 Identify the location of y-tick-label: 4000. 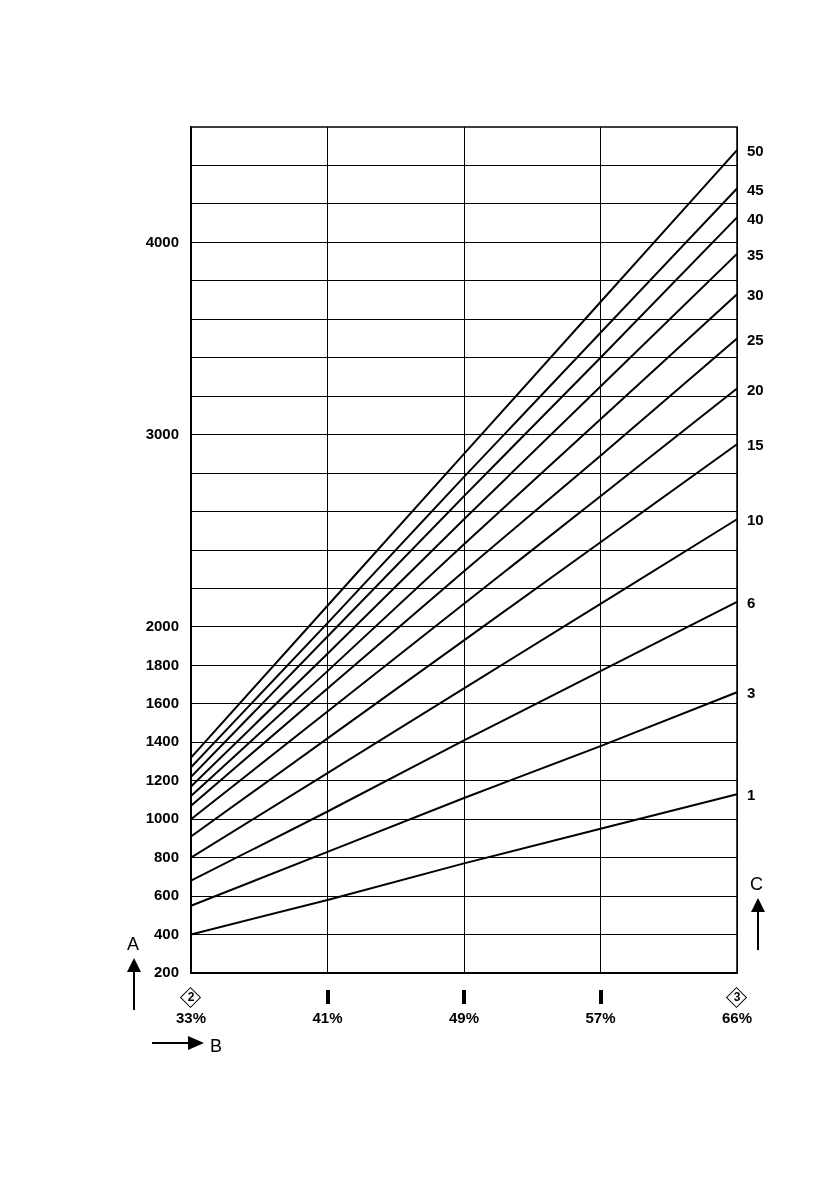
(162, 241).